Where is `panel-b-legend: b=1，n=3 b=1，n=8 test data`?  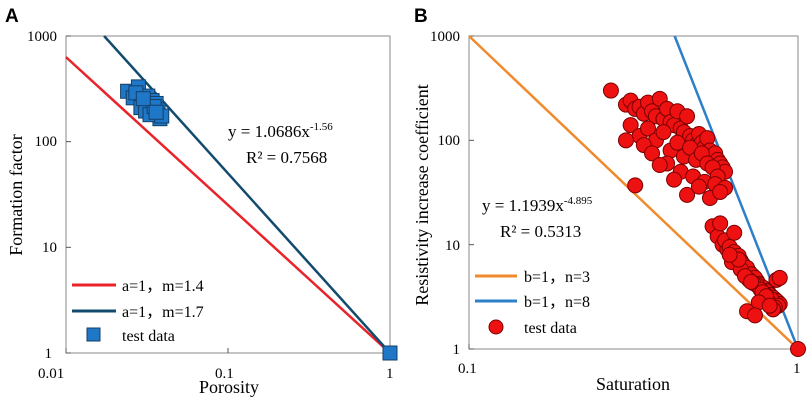 panel-b-legend: b=1，n=3 b=1，n=8 test data is located at coordinates (532, 303).